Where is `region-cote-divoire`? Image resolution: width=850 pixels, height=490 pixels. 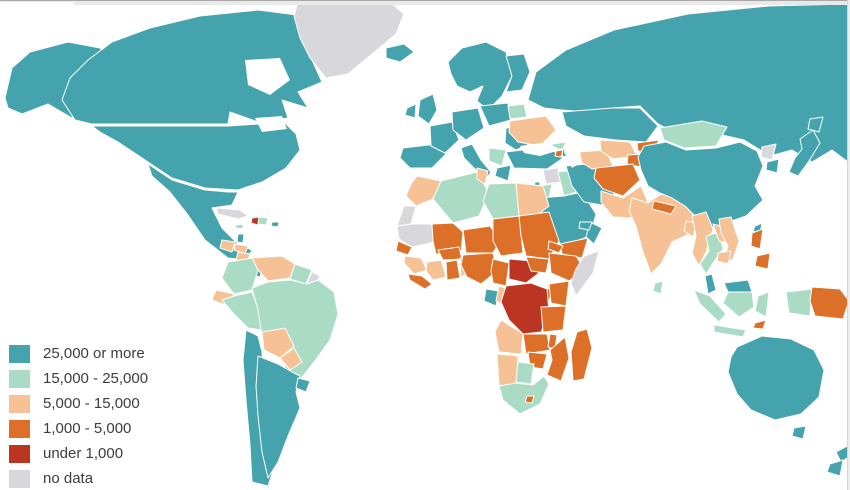 region-cote-divoire is located at coordinates (436, 270).